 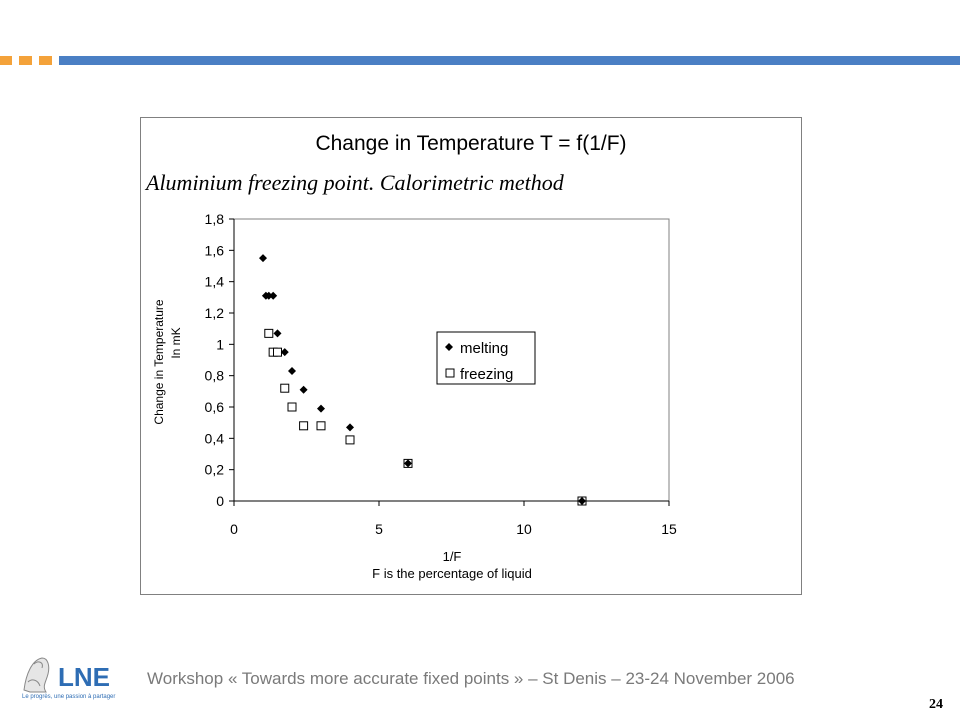 I want to click on x-axis-label: 1/F, so click(x=452, y=556).